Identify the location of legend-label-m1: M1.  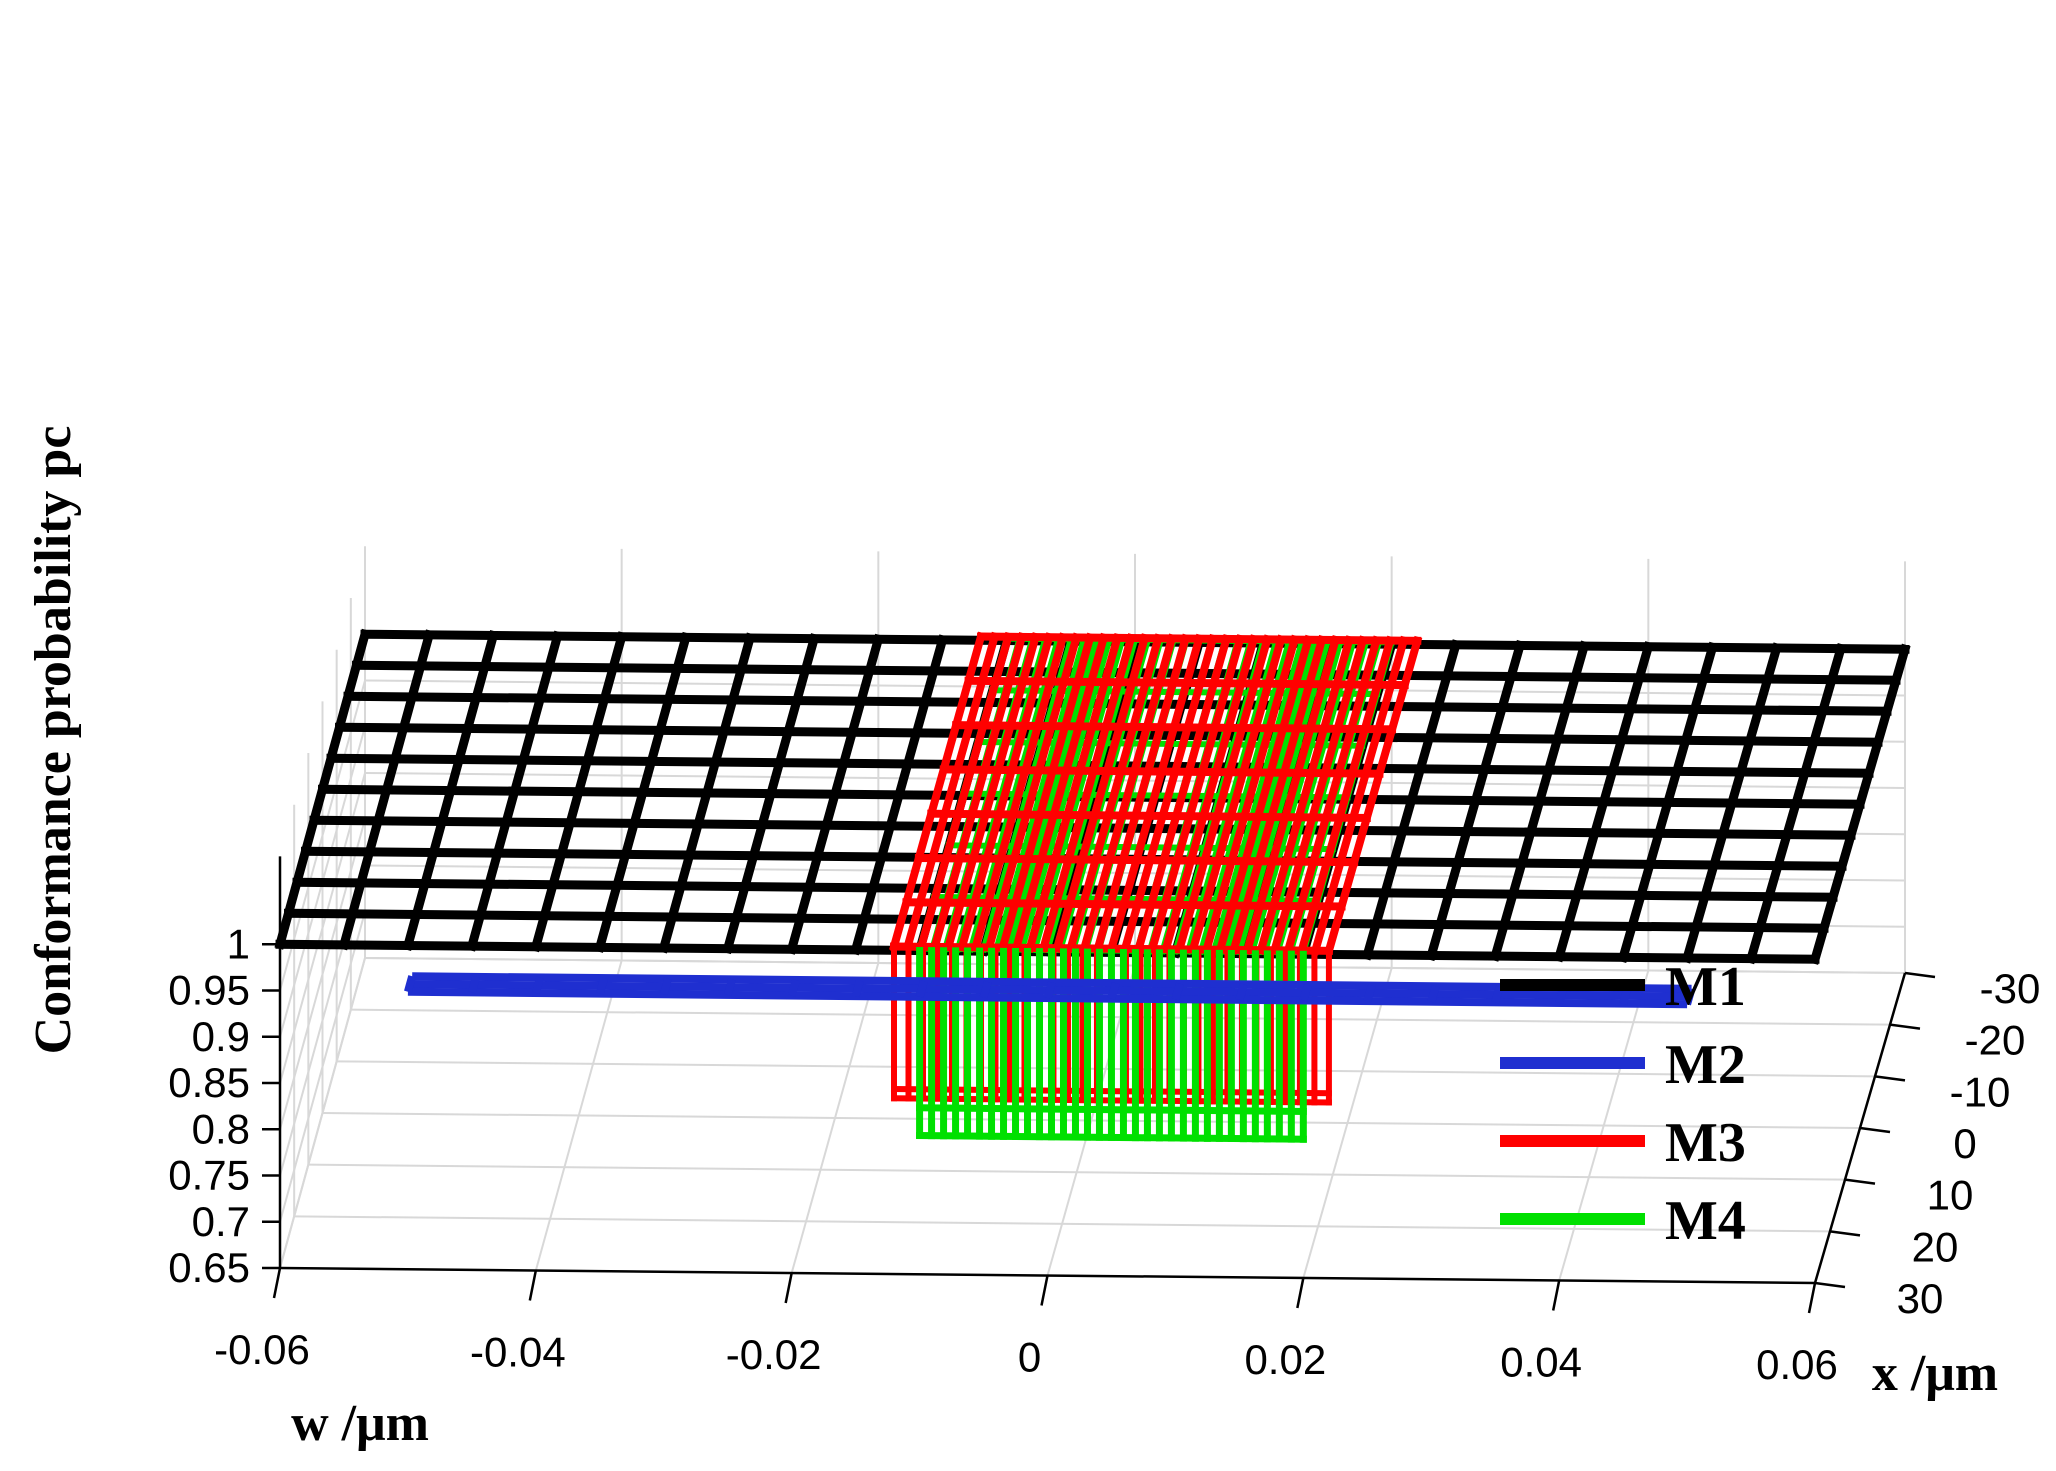
(1705, 987).